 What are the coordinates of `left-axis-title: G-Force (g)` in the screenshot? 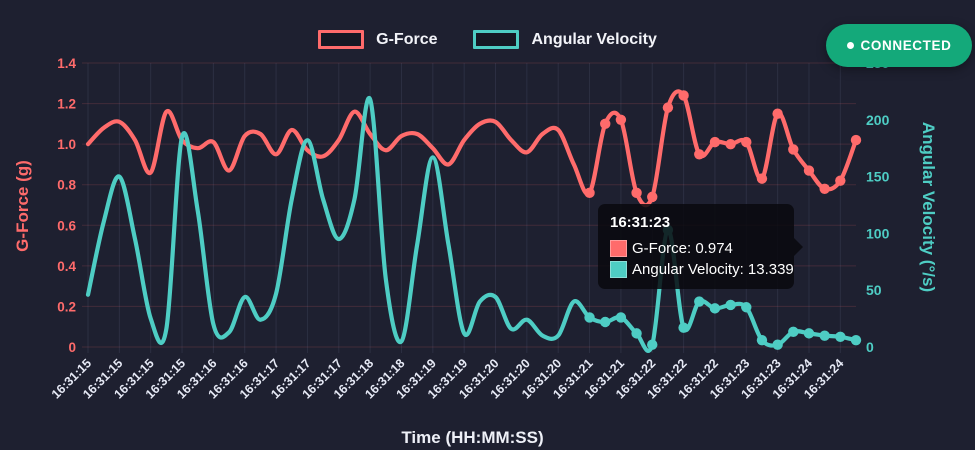 It's located at (22, 206).